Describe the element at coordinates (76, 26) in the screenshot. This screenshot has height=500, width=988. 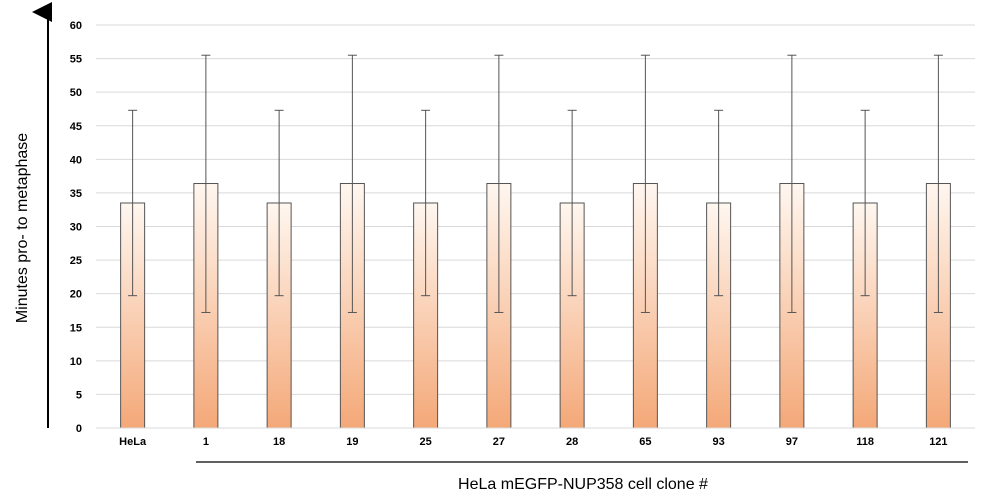
I see `y-tick-label: 60` at that location.